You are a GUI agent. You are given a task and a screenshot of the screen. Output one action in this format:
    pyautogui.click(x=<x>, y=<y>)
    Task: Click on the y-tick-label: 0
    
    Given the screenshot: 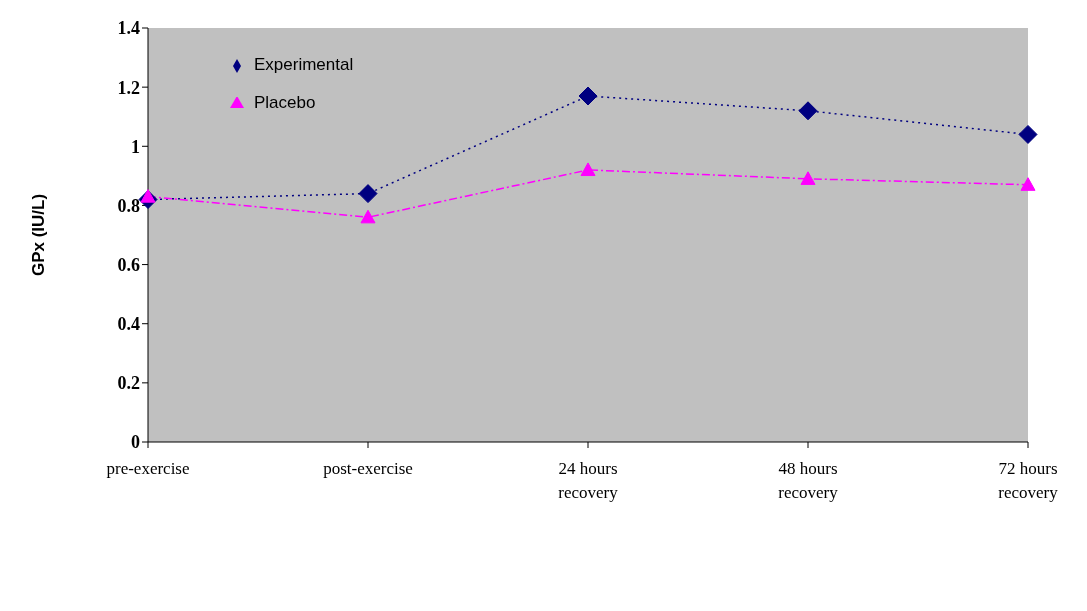 What is the action you would take?
    pyautogui.click(x=135, y=442)
    